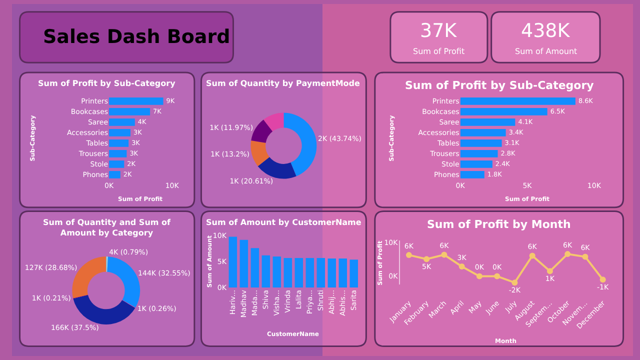  I want to click on chart-title: Sum of Amount by CustomerName, so click(284, 222).